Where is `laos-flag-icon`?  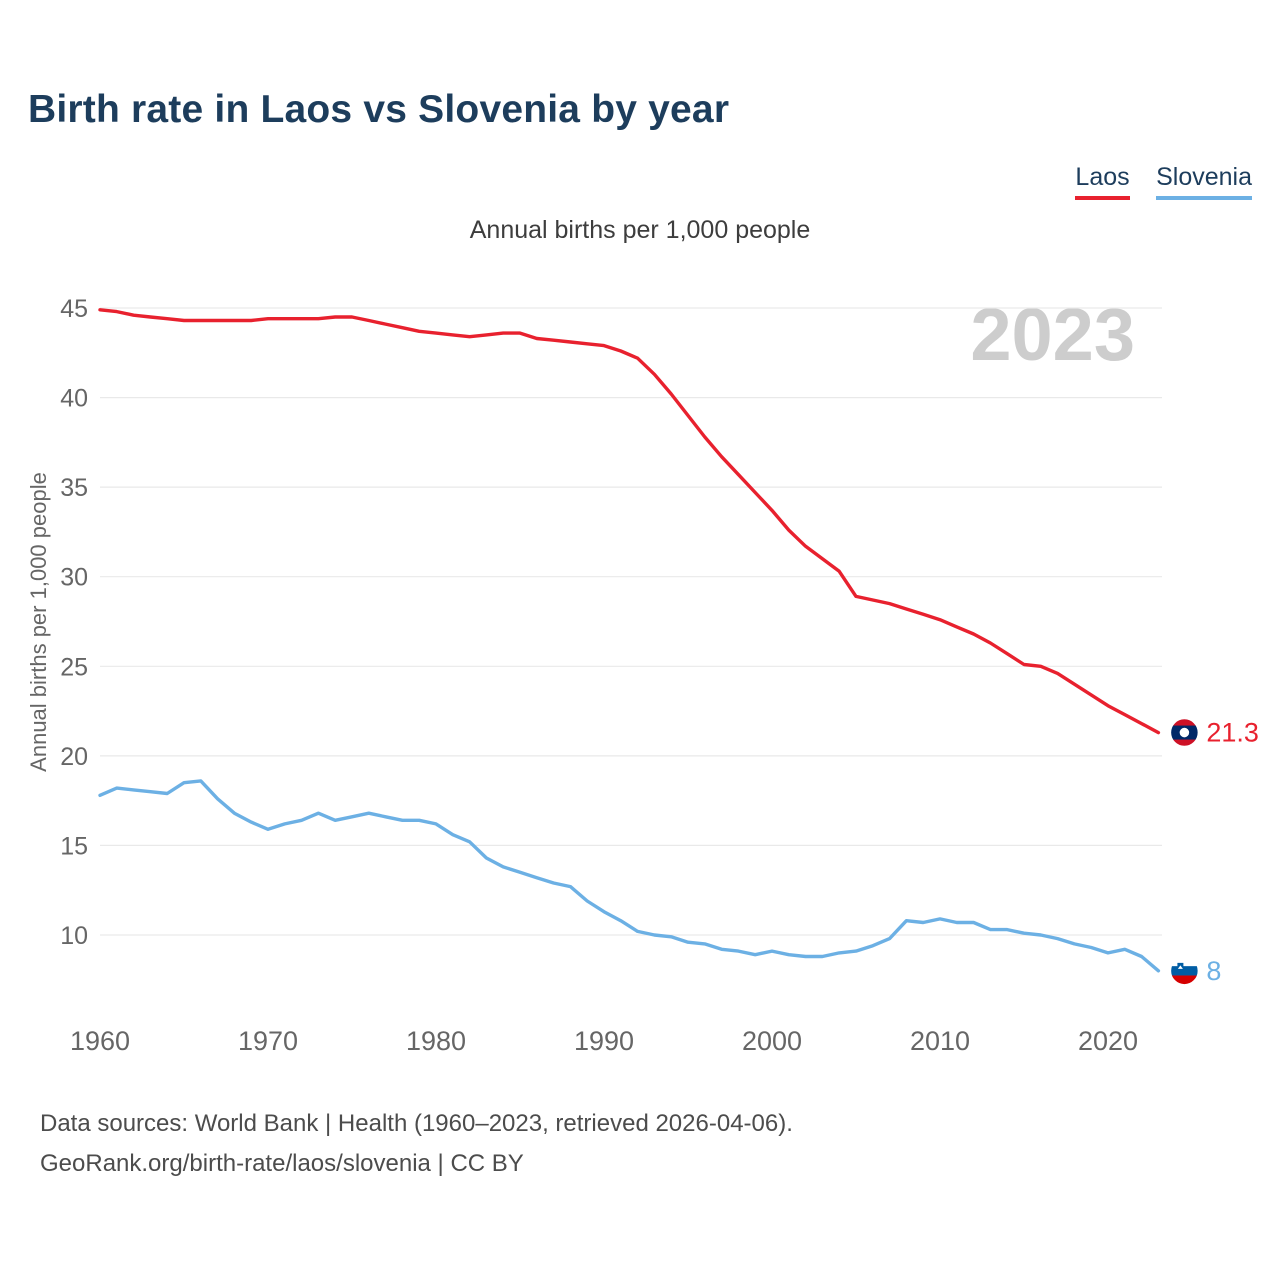 laos-flag-icon is located at coordinates (1184, 732).